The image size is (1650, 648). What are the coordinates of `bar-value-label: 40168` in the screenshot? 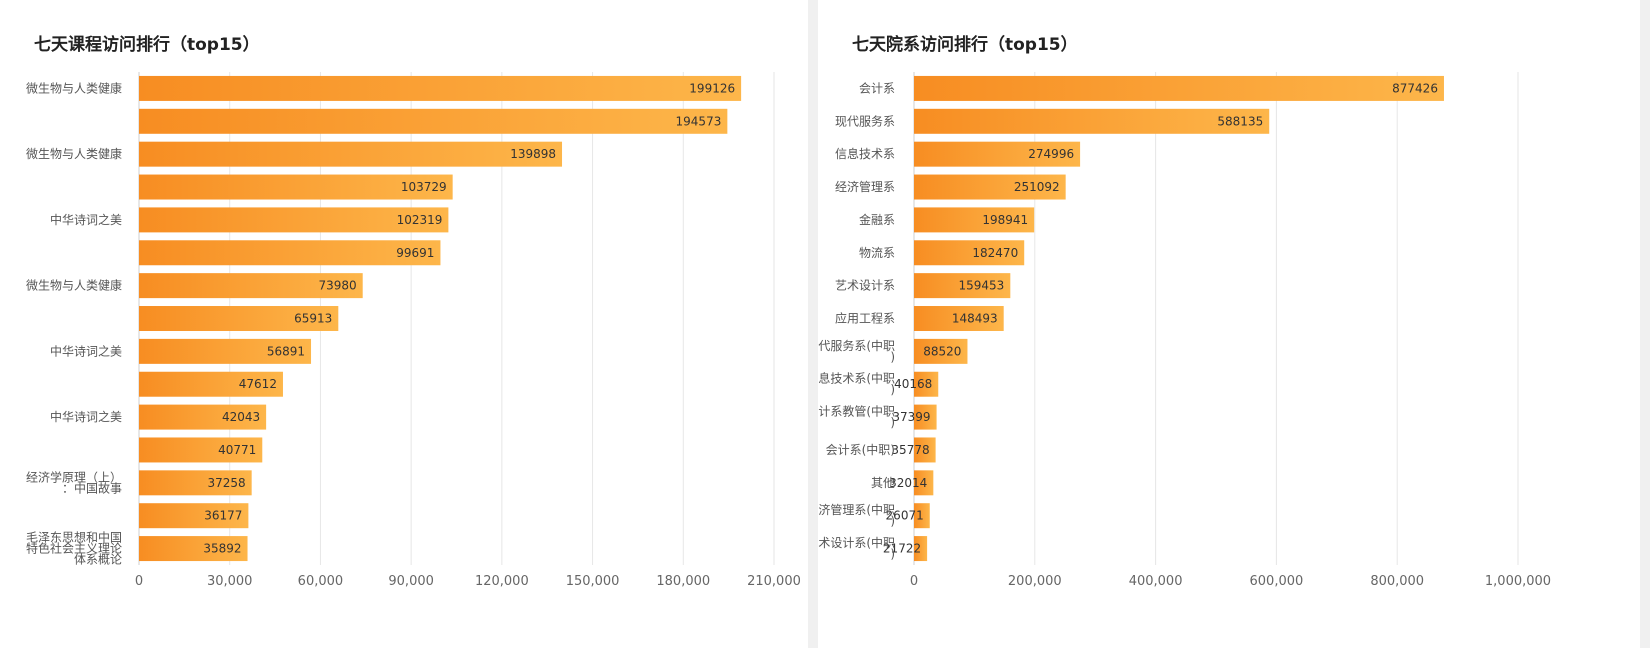 It's located at (913, 384).